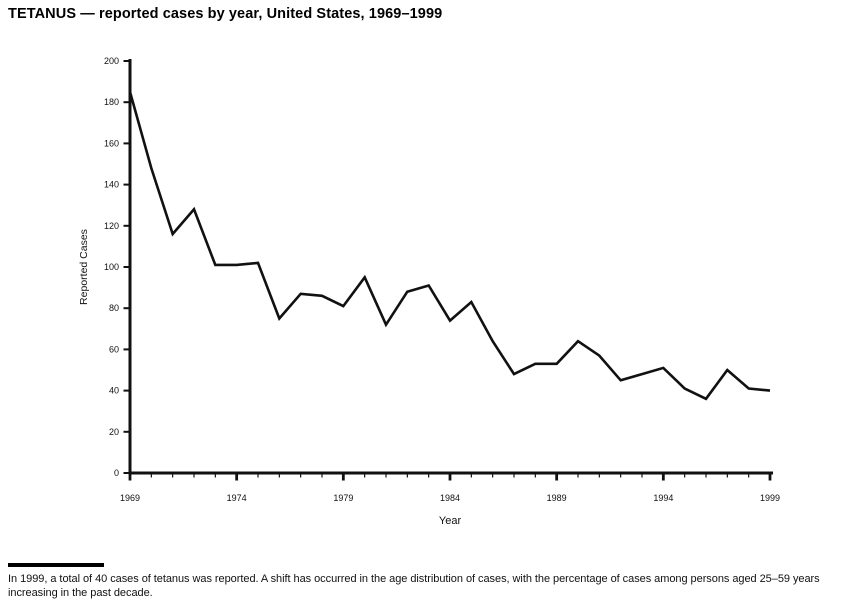 The width and height of the screenshot is (857, 608). What do you see at coordinates (56, 565) in the screenshot?
I see `footnote-rule` at bounding box center [56, 565].